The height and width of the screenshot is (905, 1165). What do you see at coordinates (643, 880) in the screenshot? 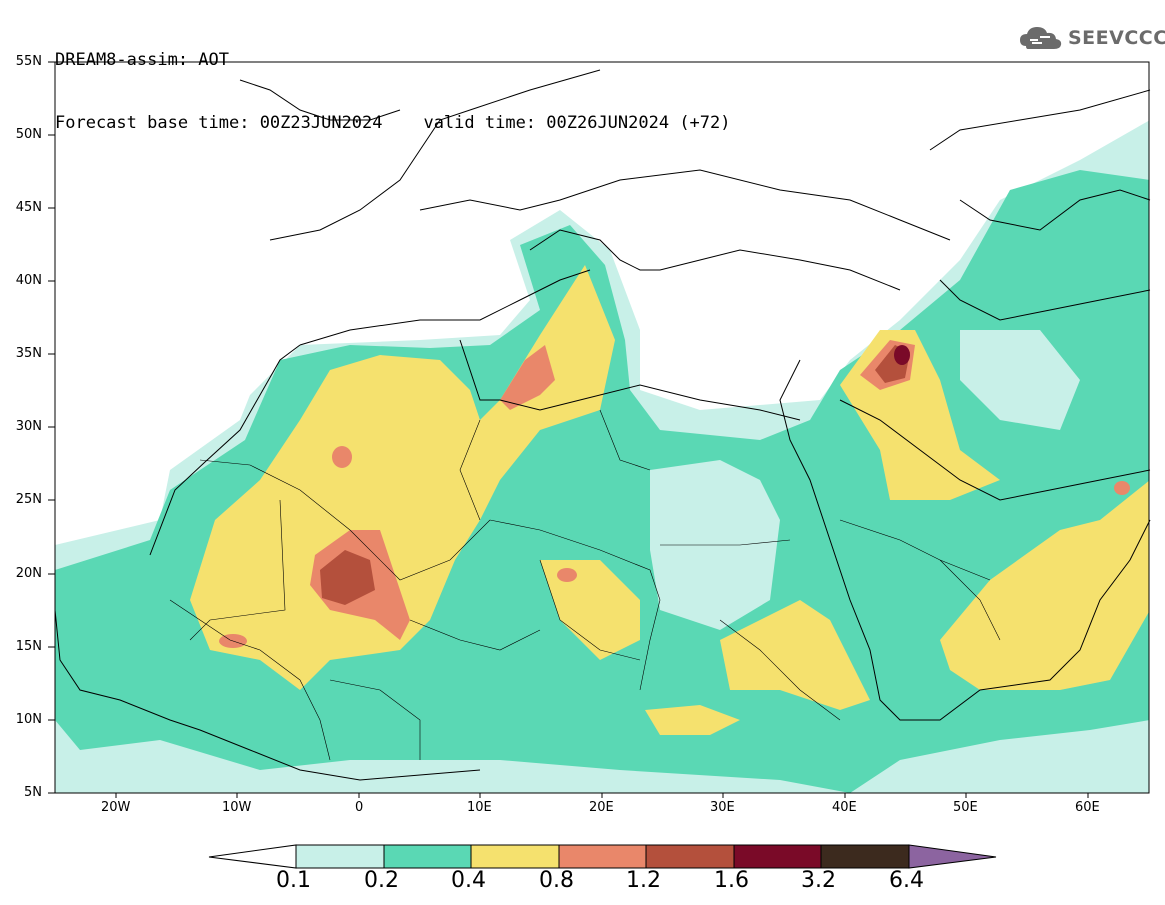
I see `colorbar-label: 1.2` at bounding box center [643, 880].